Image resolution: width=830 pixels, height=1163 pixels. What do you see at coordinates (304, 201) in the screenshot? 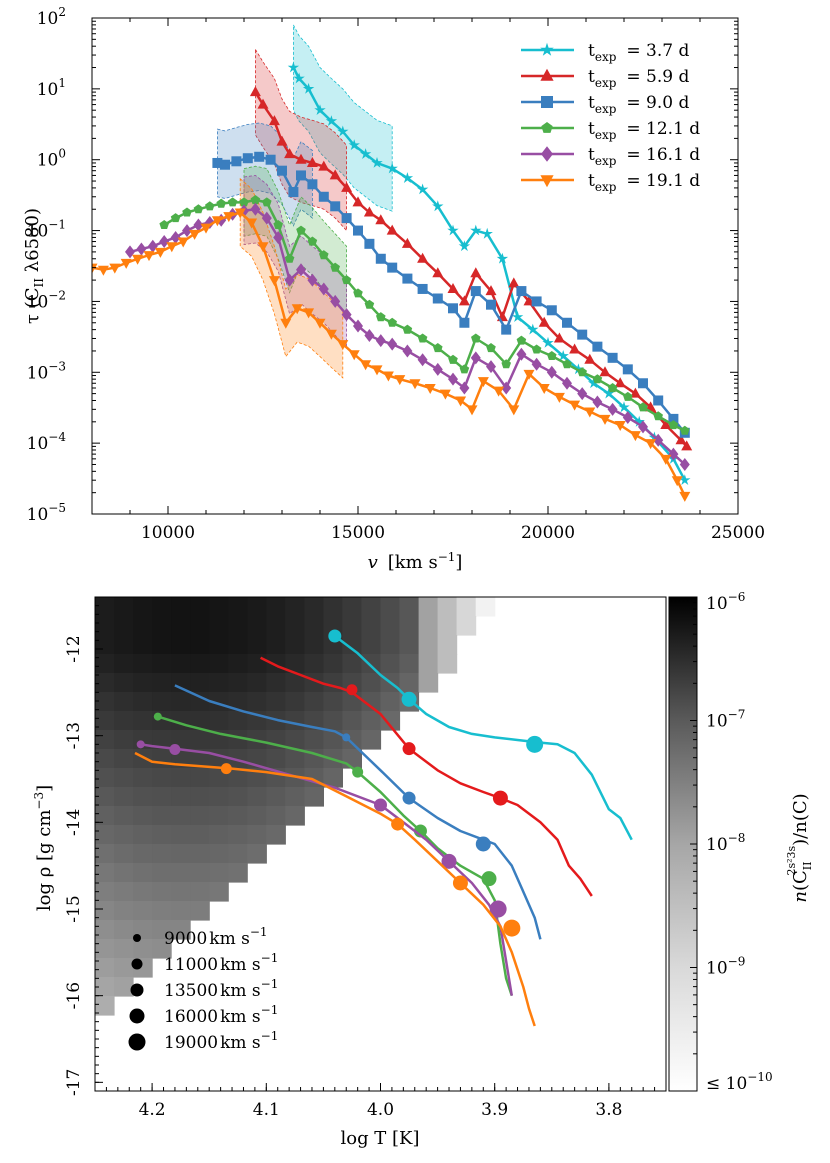
I see `uncertainty-bands` at bounding box center [304, 201].